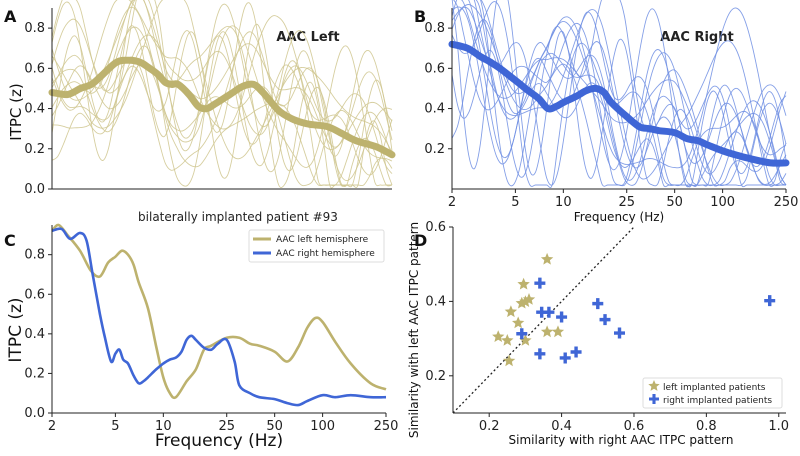 The height and width of the screenshot is (456, 800). I want to click on panel-c-xtick-label: 2, so click(52, 426).